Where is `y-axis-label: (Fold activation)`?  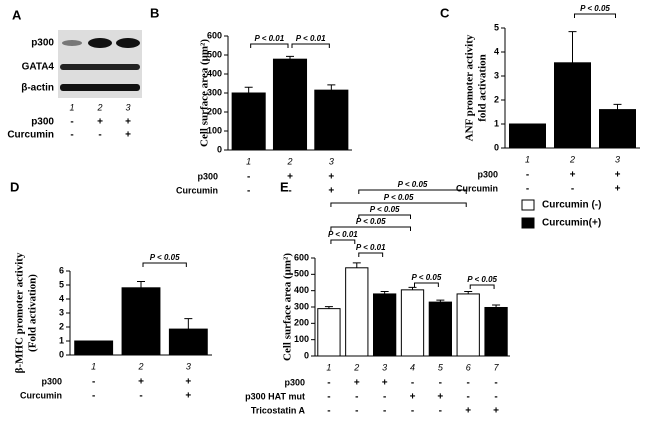
y-axis-label: (Fold activation) is located at coordinates (33, 313).